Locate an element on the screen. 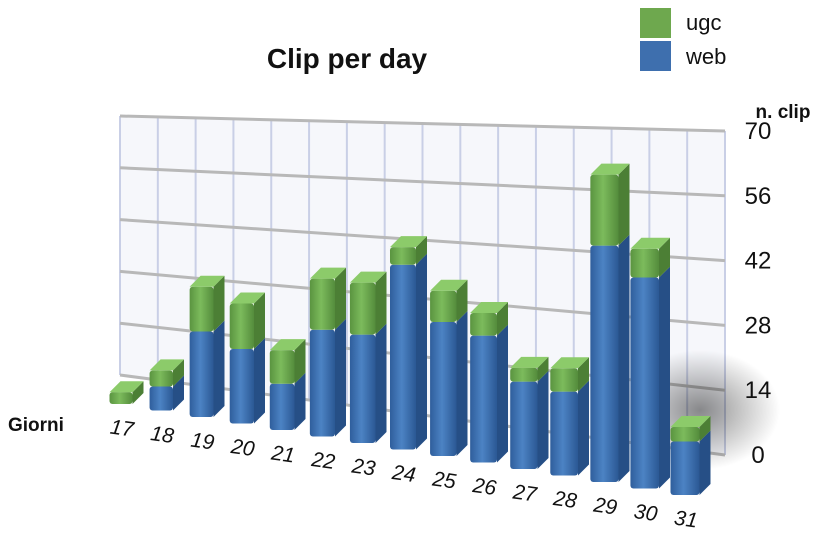  x-tick-label: 24 is located at coordinates (403, 474).